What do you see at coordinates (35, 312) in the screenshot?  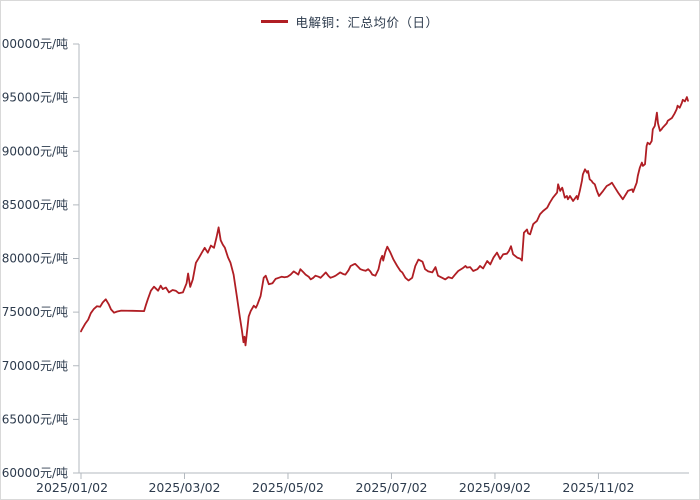 I see `y-axis-tick-label: 75000元/吨` at bounding box center [35, 312].